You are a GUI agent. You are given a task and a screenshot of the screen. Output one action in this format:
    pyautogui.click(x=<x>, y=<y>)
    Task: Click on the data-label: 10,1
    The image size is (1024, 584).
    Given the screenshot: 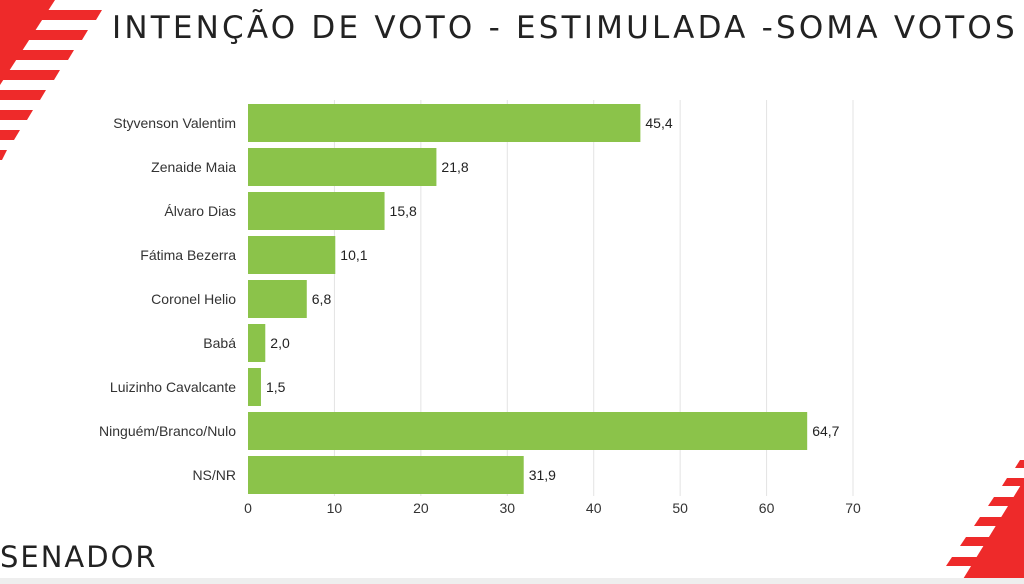 What is the action you would take?
    pyautogui.click(x=353, y=255)
    